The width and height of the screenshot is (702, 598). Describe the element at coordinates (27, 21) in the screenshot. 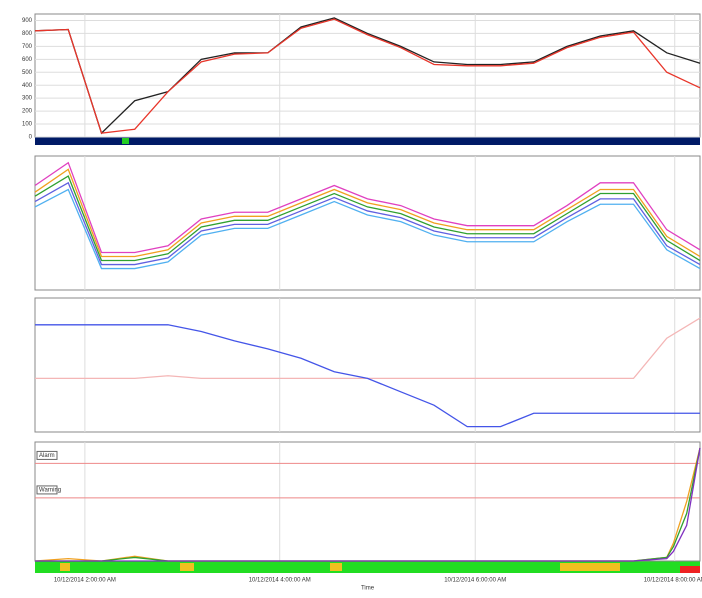

I see `y-tick-label: 900` at that location.